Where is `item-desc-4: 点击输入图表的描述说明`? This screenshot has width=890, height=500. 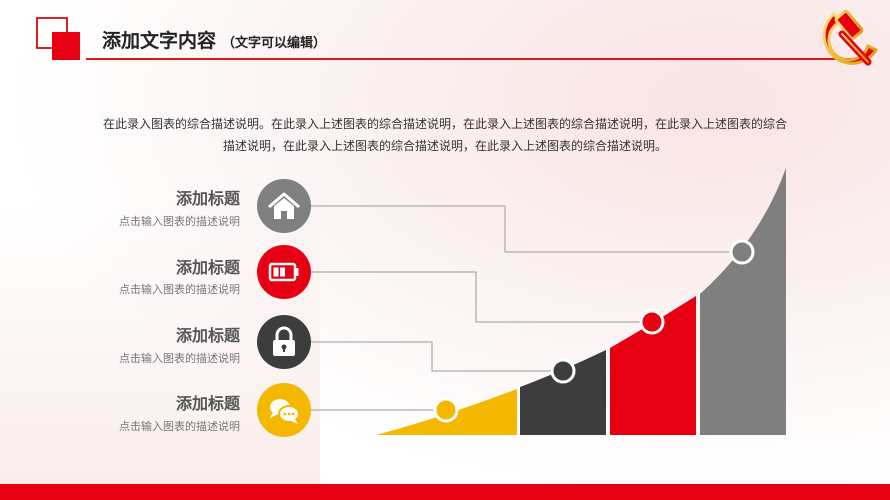 item-desc-4: 点击输入图表的描述说明 is located at coordinates (179, 426).